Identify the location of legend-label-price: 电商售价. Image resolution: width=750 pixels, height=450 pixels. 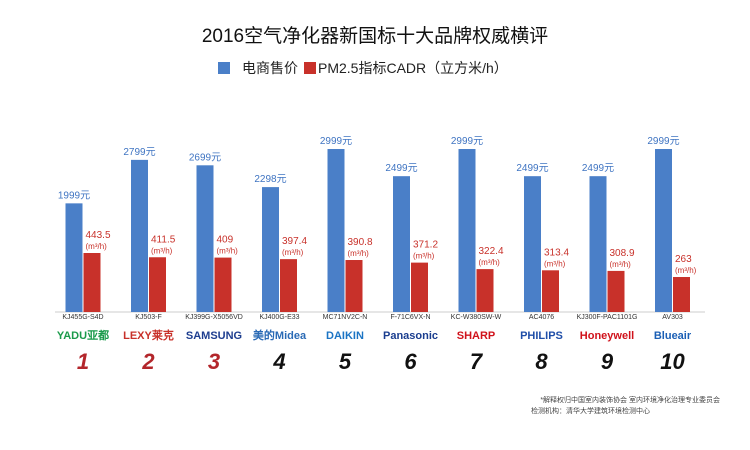
(270, 68).